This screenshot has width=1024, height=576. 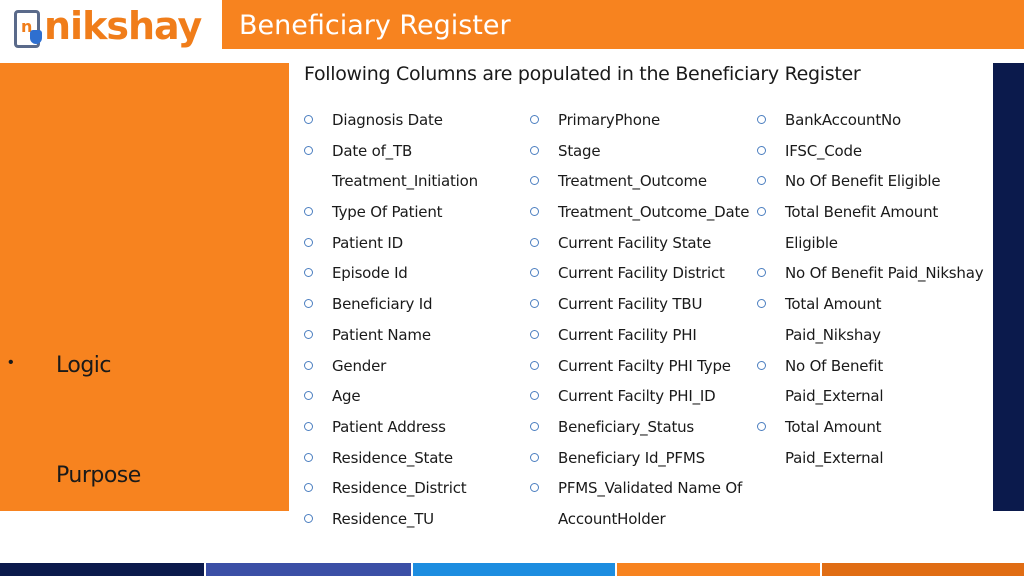 What do you see at coordinates (370, 273) in the screenshot?
I see `list-item-text: Episode Id` at bounding box center [370, 273].